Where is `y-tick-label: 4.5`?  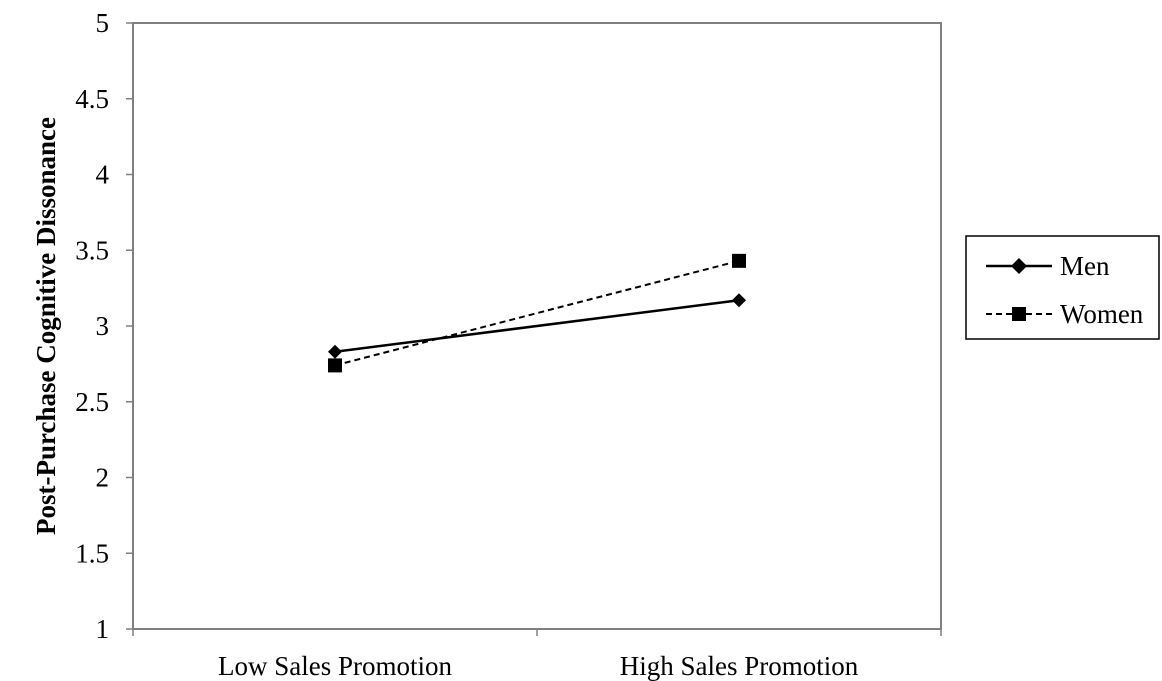
y-tick-label: 4.5 is located at coordinates (92, 99).